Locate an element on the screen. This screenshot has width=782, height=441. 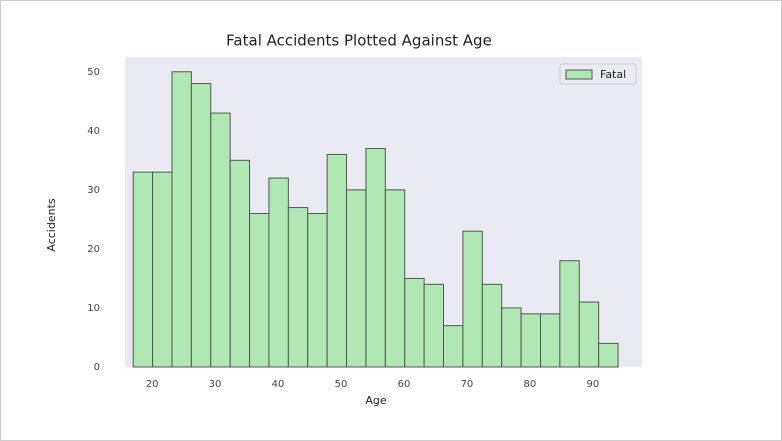
y-tick-label: 30 is located at coordinates (93, 190).